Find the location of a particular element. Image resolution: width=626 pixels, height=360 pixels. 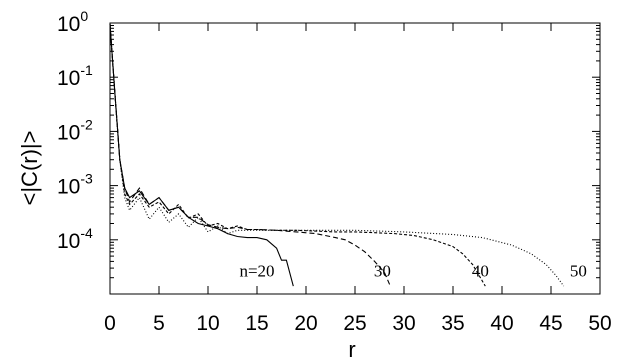

y-tick-label: 10⁻¹ is located at coordinates (75, 76).